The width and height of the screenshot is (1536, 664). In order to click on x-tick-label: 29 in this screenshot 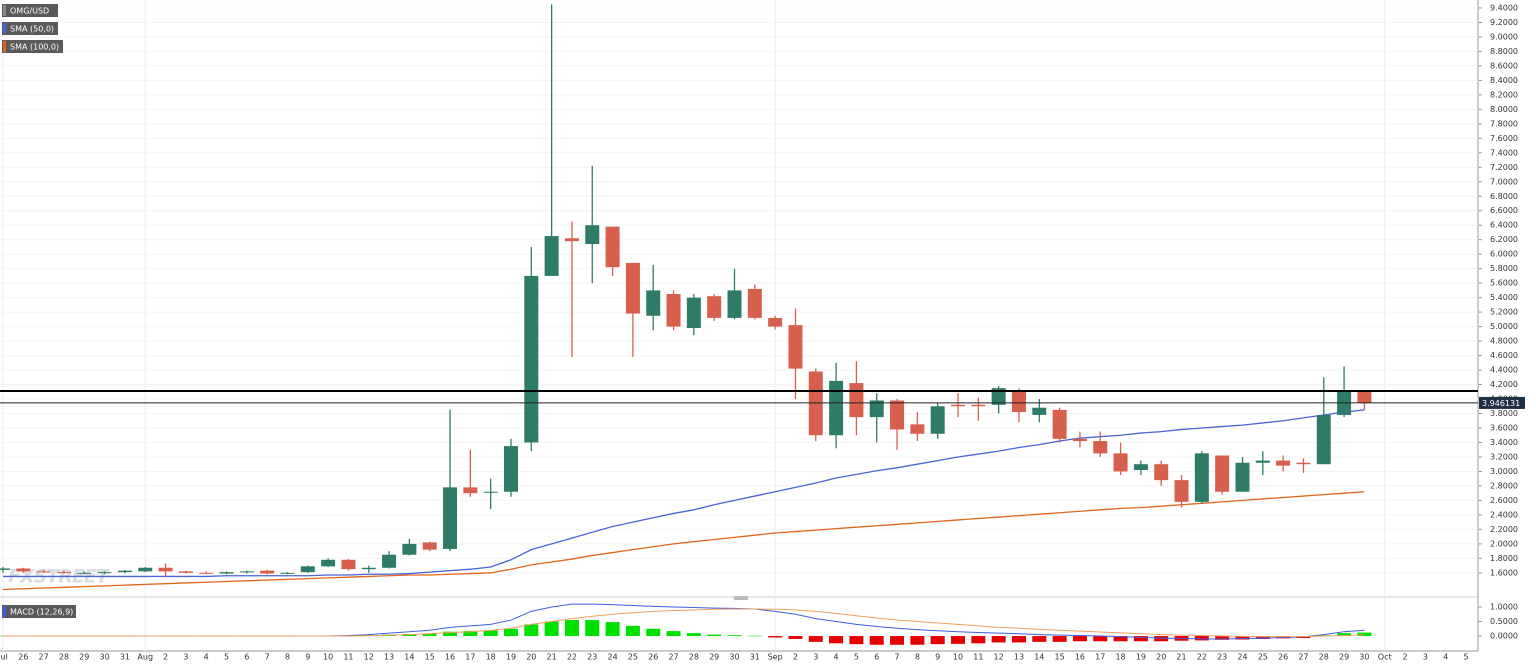, I will do `click(714, 657)`.